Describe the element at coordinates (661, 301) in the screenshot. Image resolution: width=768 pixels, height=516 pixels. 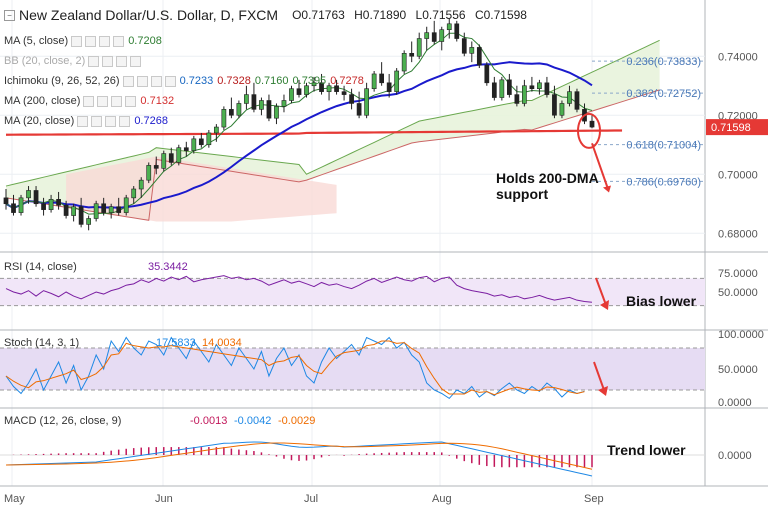
I see `annotation-rsi: Bias lower` at that location.